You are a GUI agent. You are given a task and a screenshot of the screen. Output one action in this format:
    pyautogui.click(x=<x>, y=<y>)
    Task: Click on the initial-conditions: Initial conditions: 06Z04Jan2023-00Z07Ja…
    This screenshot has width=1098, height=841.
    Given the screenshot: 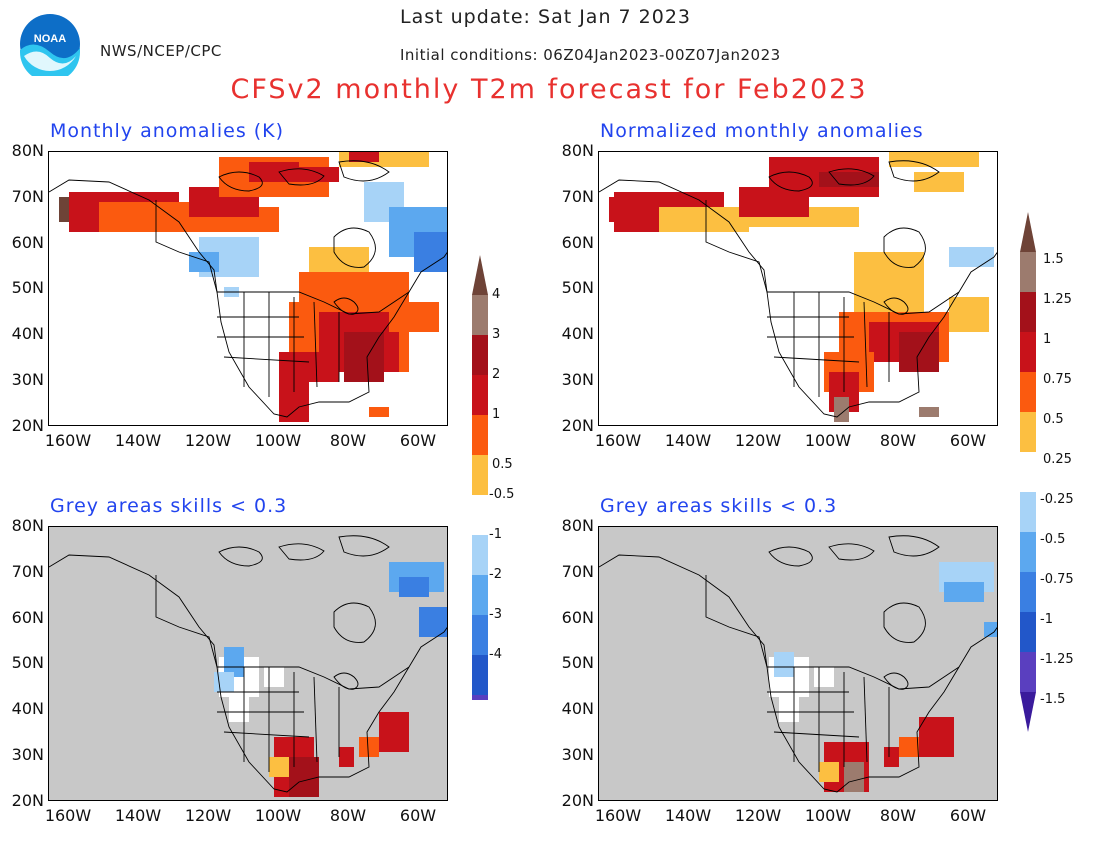 What is the action you would take?
    pyautogui.click(x=590, y=55)
    